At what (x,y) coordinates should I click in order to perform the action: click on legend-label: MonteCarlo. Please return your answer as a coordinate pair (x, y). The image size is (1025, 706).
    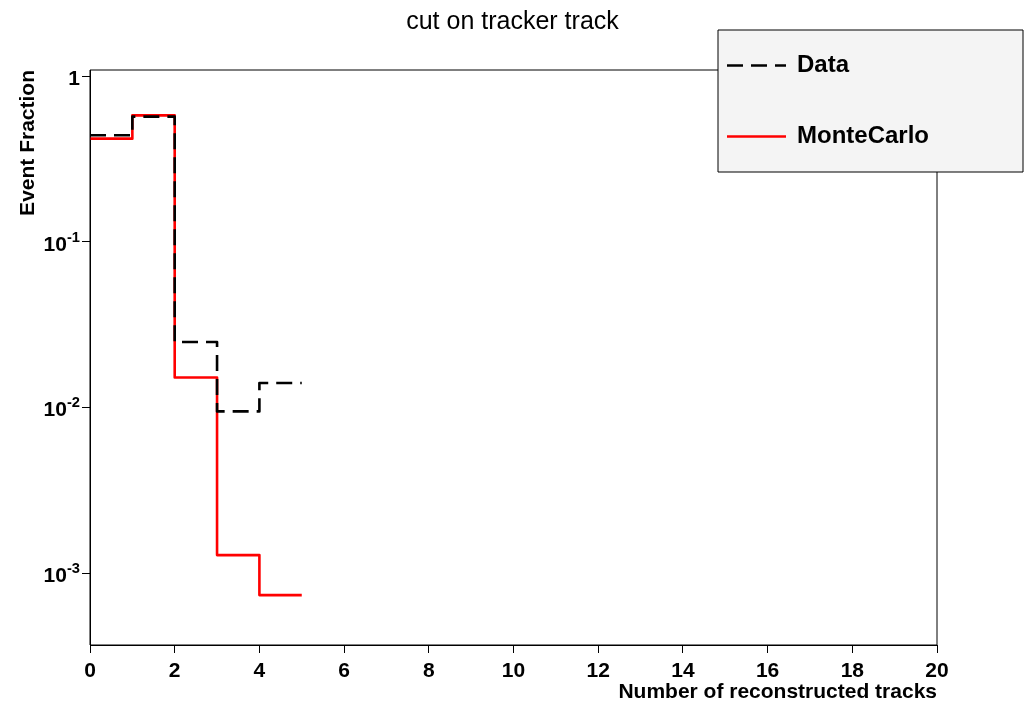
    Looking at the image, I should click on (863, 135).